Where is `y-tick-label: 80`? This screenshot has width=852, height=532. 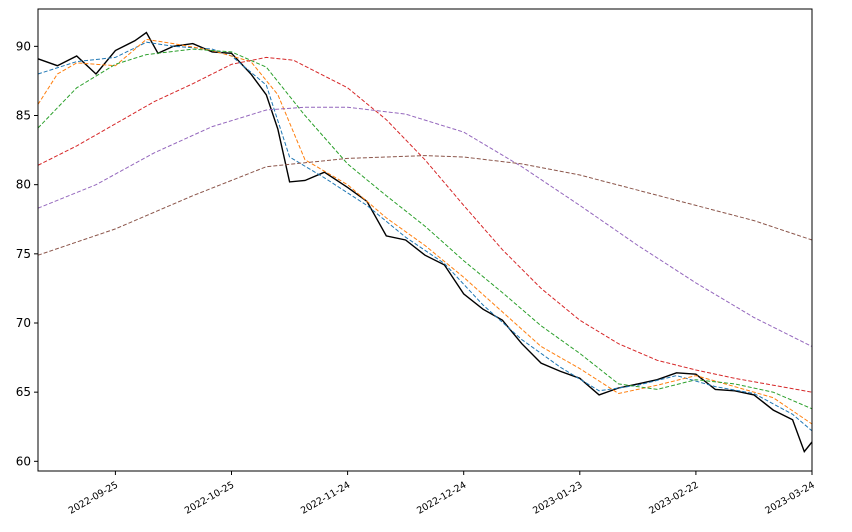 y-tick-label: 80 is located at coordinates (23, 185).